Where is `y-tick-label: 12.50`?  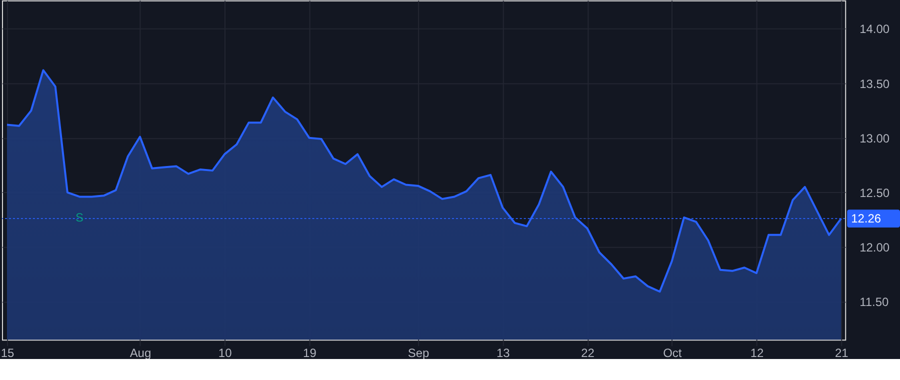 y-tick-label: 12.50 is located at coordinates (875, 193).